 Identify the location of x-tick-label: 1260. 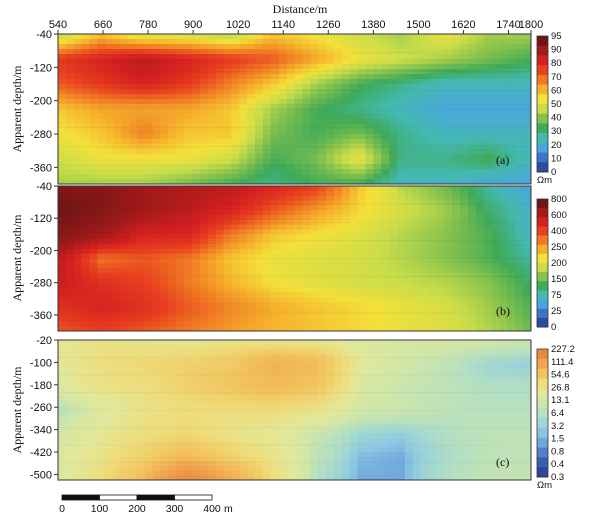
(328, 25).